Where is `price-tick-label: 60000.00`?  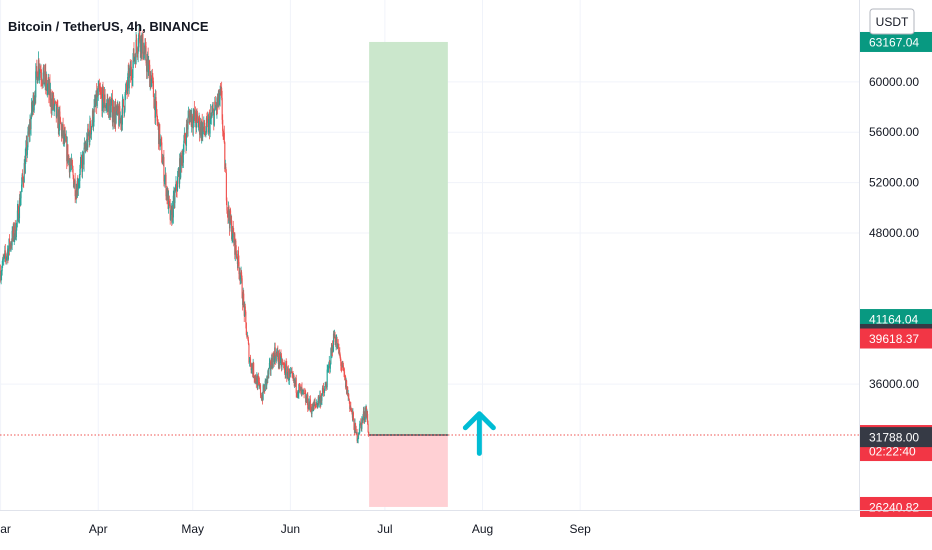 price-tick-label: 60000.00 is located at coordinates (894, 82).